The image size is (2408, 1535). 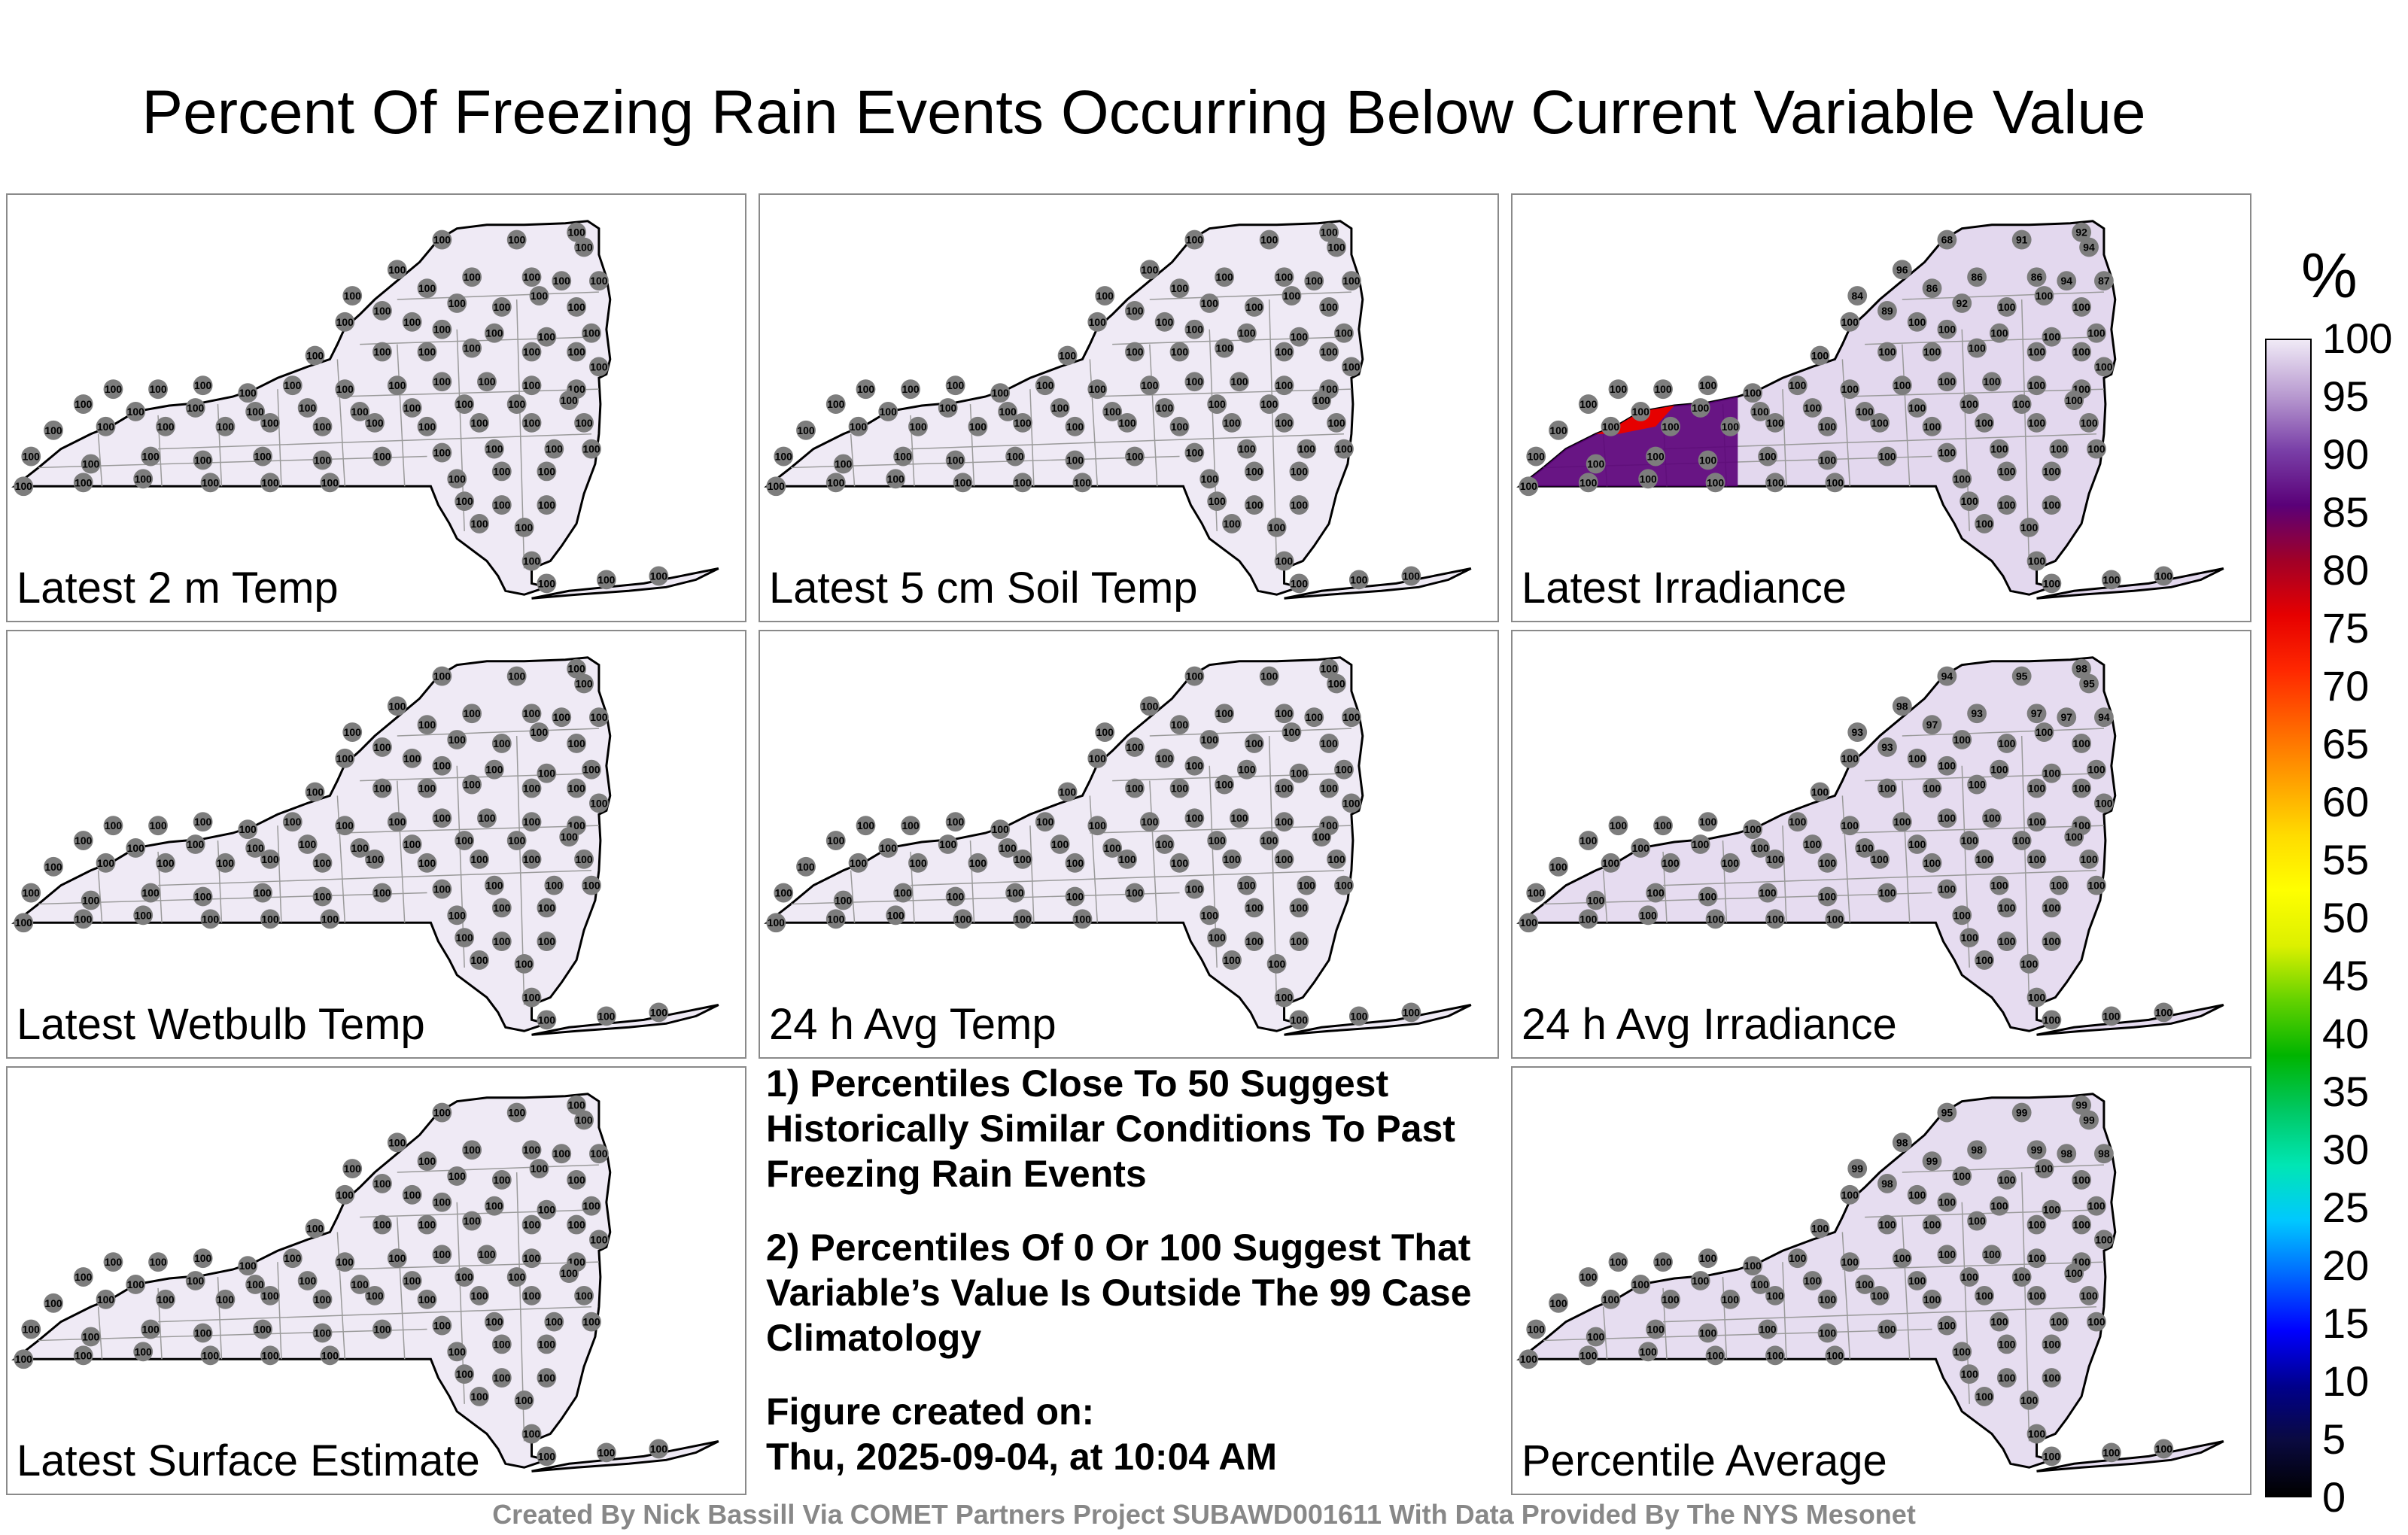 What do you see at coordinates (2346, 1033) in the screenshot?
I see `colorbar-tick-label: 40` at bounding box center [2346, 1033].